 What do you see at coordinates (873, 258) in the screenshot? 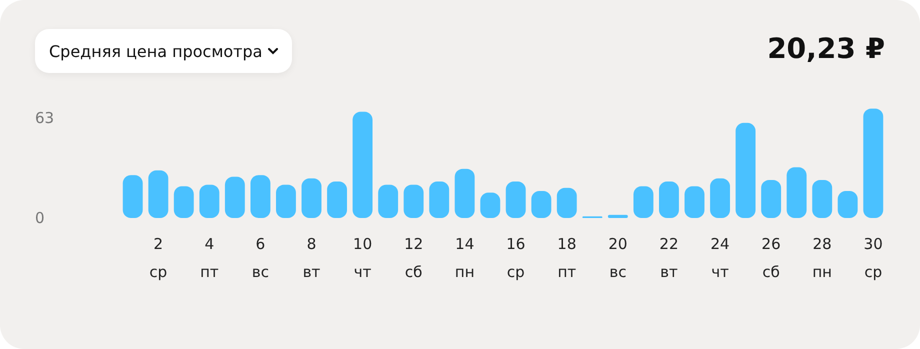
I see `x-tick-label: 30 ср` at bounding box center [873, 258].